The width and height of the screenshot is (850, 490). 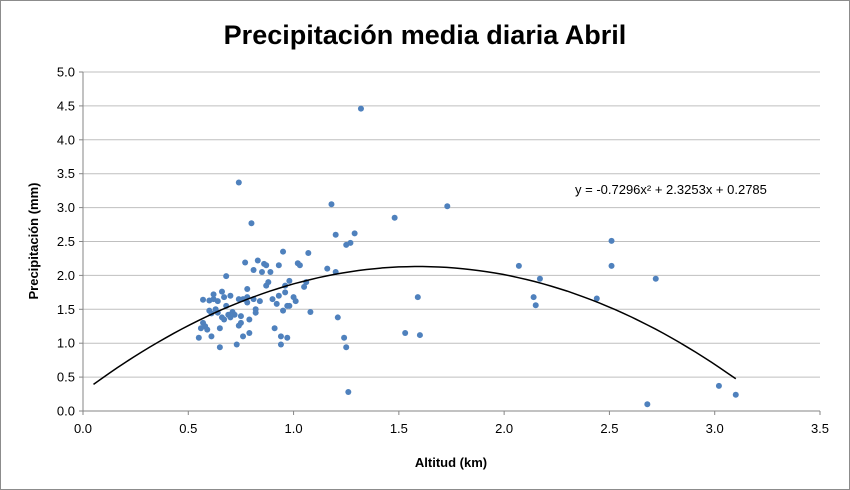 I want to click on y-tick-label: 3.0, so click(x=66, y=207).